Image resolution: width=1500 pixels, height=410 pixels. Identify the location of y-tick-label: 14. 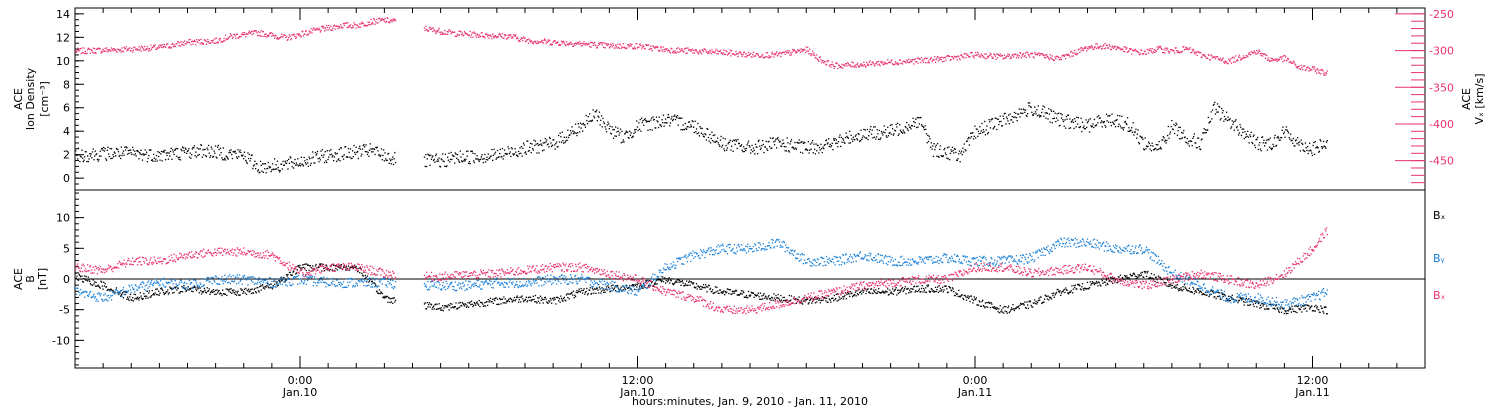
(63, 14).